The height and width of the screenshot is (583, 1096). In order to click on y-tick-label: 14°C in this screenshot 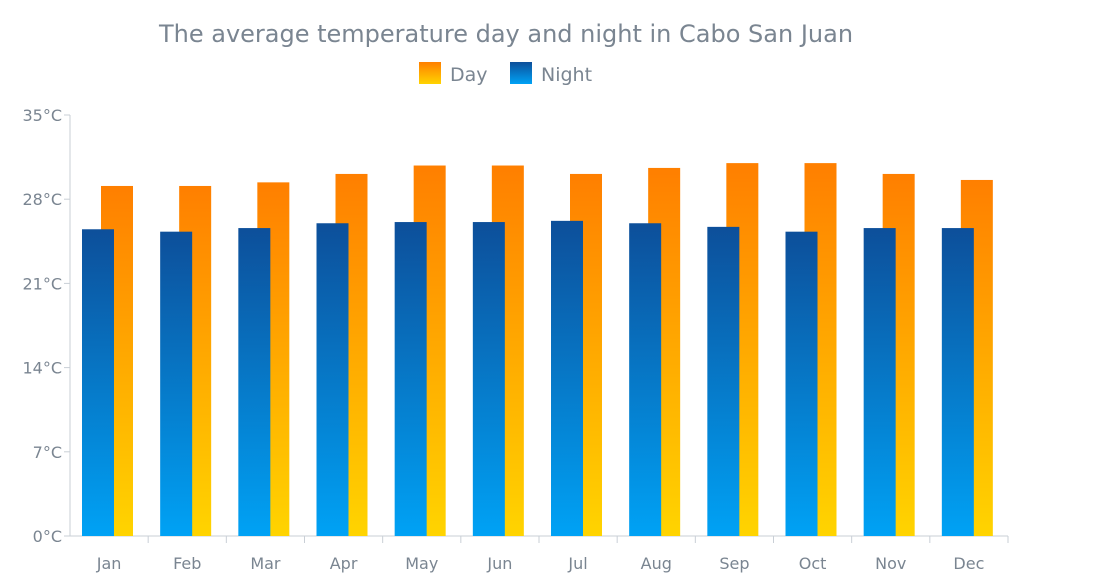, I will do `click(42, 368)`.